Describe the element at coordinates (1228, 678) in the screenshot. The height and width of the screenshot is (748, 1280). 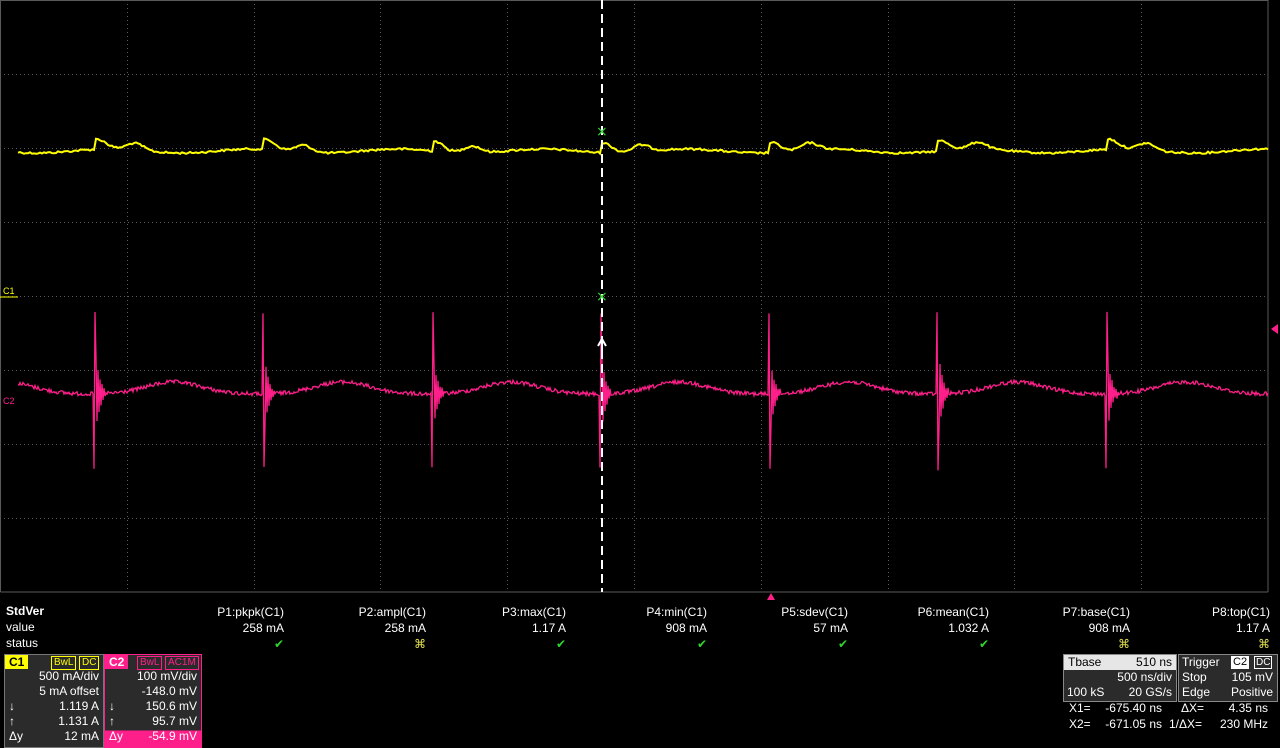
I see `trigger-descriptor: Trigger C2 DC Stop 105 mV Edge Positive` at that location.